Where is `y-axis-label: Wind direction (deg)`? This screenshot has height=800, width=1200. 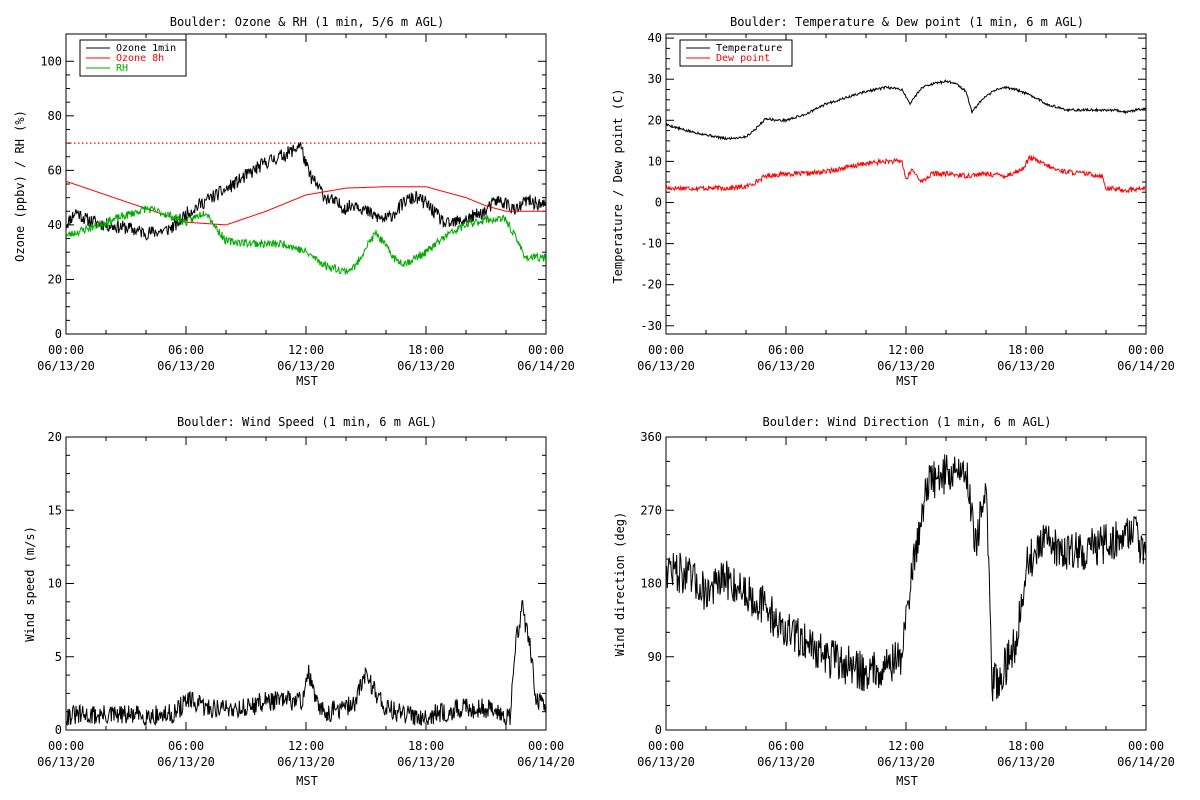
y-axis-label: Wind direction (deg) is located at coordinates (620, 584).